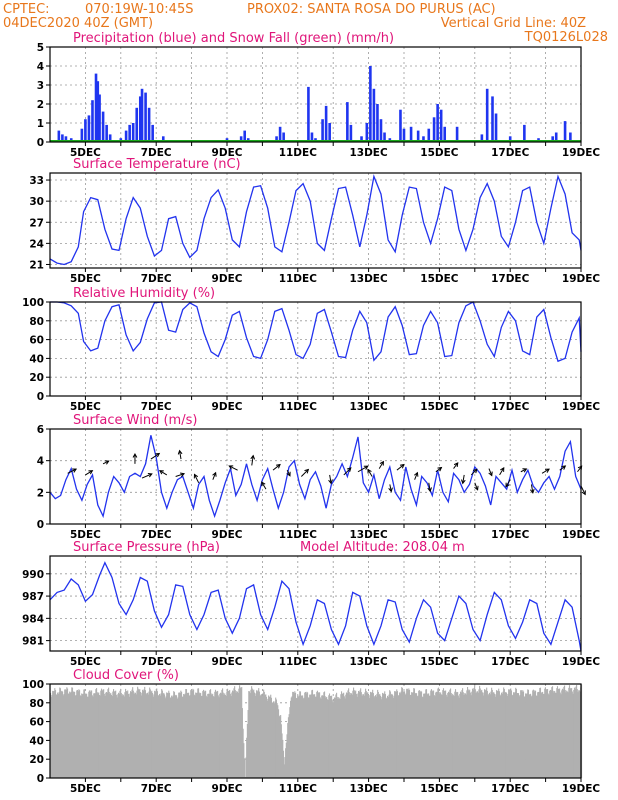 The width and height of the screenshot is (618, 800). I want to click on wind-title: Surface Wind (m/s), so click(135, 420).